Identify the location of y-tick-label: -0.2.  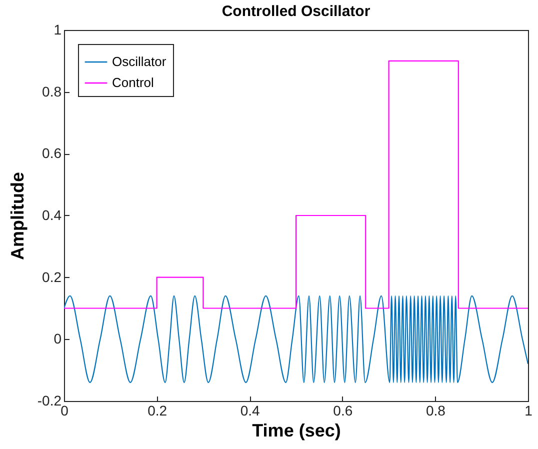
(49, 400).